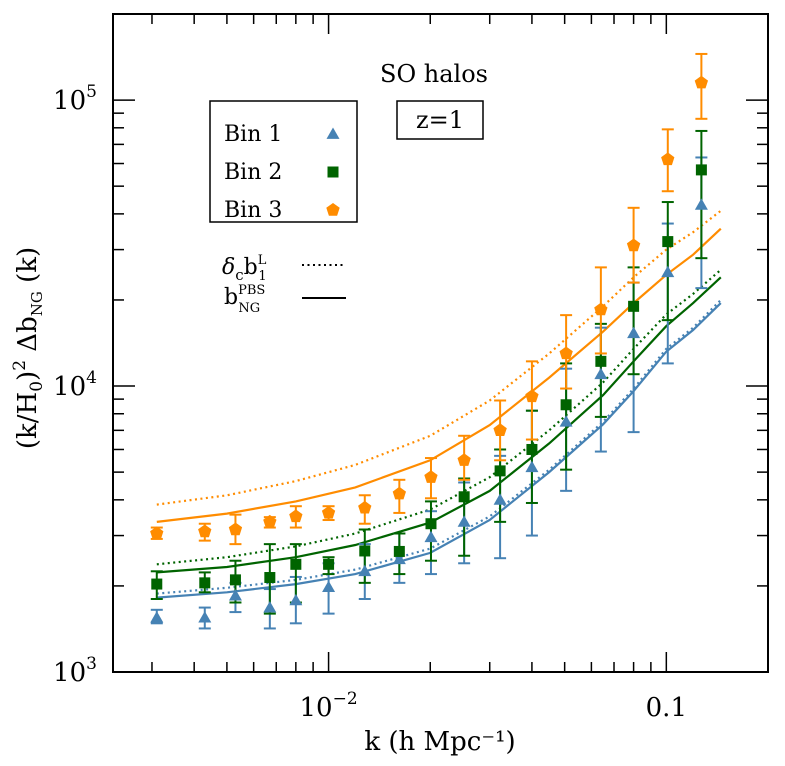 Image resolution: width=785 pixels, height=766 pixels. I want to click on y-tick-label: 10⁵, so click(75, 99).